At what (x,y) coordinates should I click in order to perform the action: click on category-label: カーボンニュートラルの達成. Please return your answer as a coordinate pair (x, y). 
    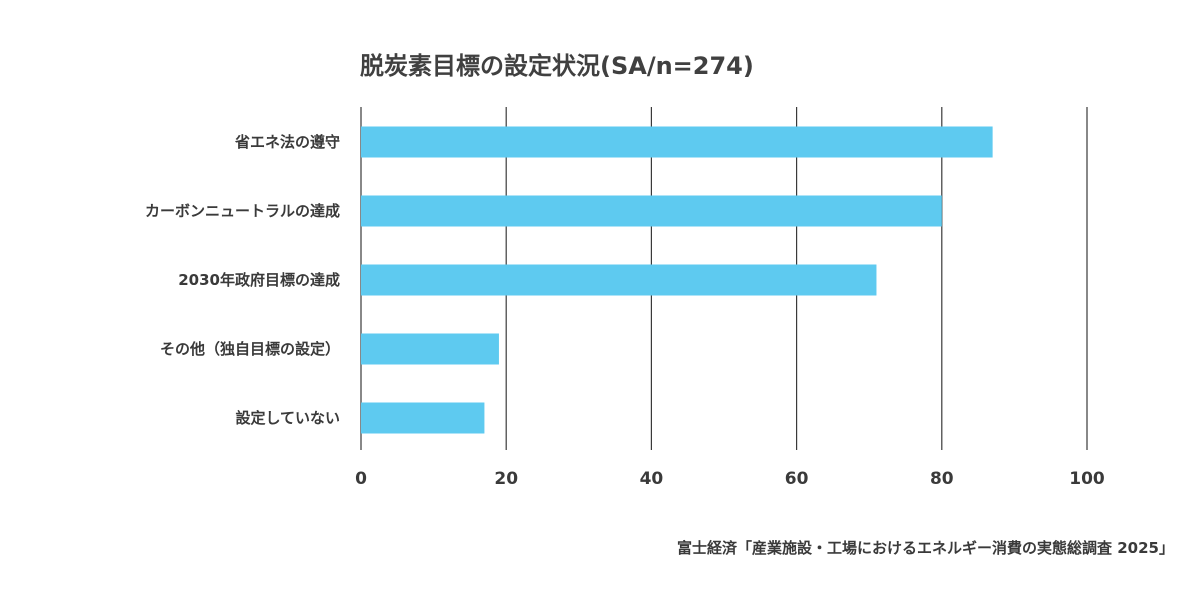
    Looking at the image, I should click on (242, 211).